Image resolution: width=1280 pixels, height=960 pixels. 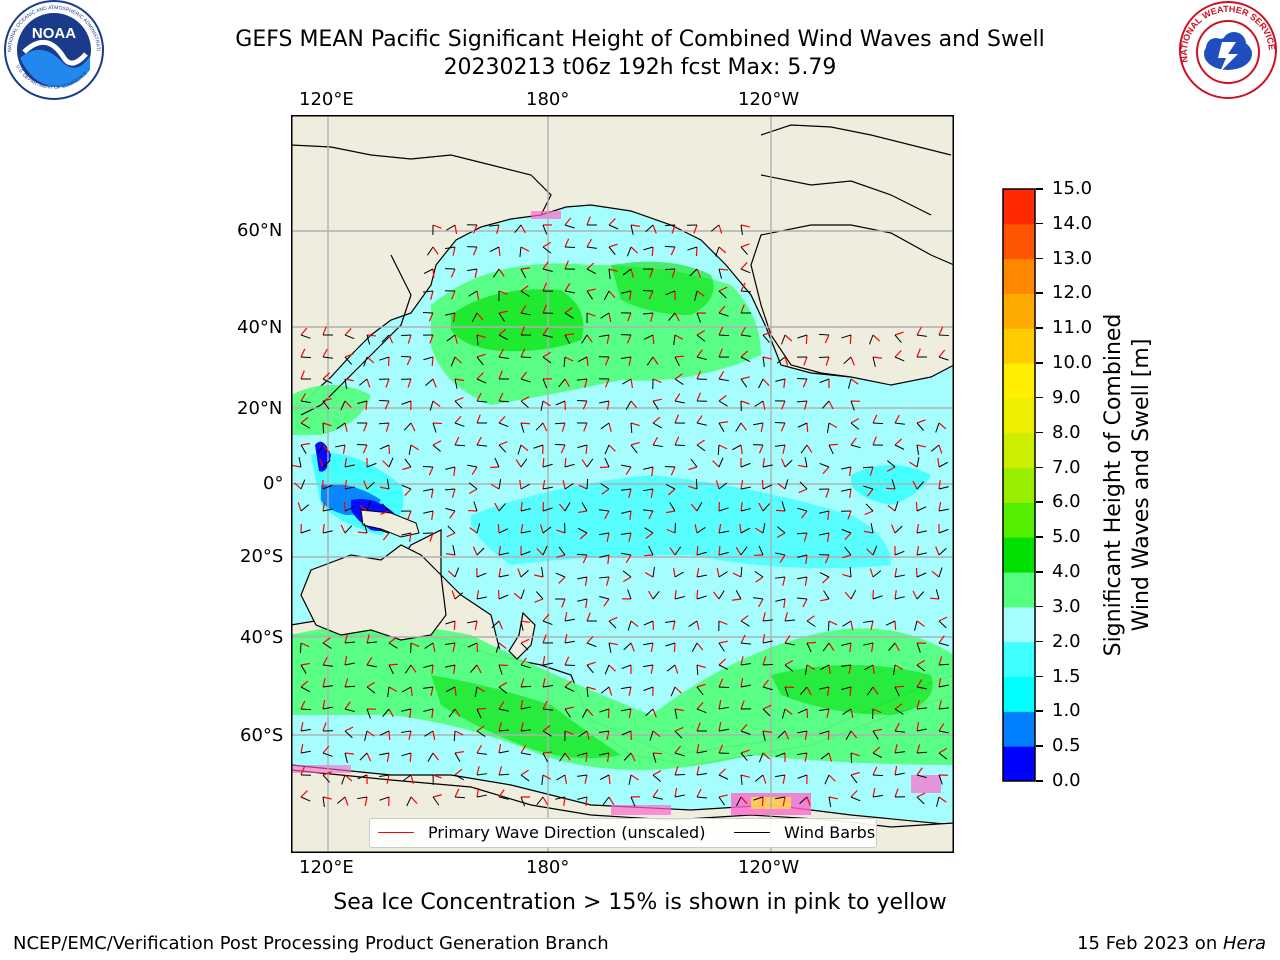 What do you see at coordinates (1066, 432) in the screenshot?
I see `colorbar-tick-label: 8.0` at bounding box center [1066, 432].